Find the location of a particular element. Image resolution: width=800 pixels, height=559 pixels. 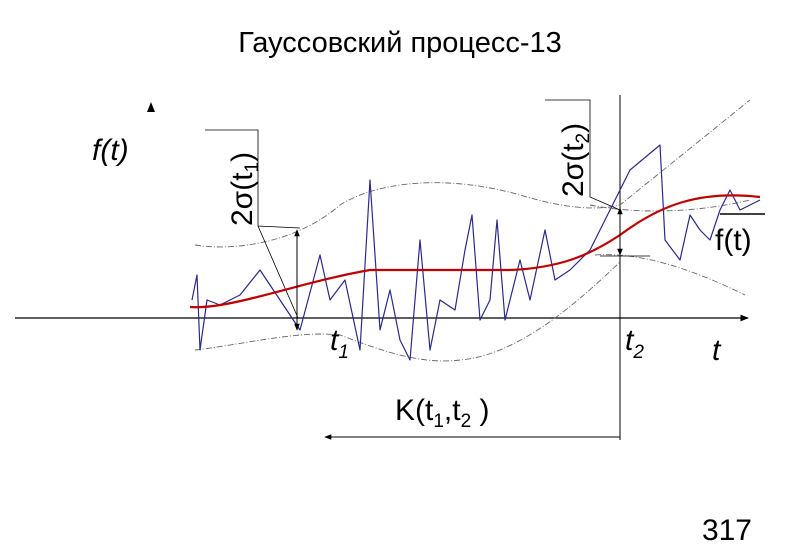

sigma1-label: 2σ(t1) is located at coordinates (244, 189).